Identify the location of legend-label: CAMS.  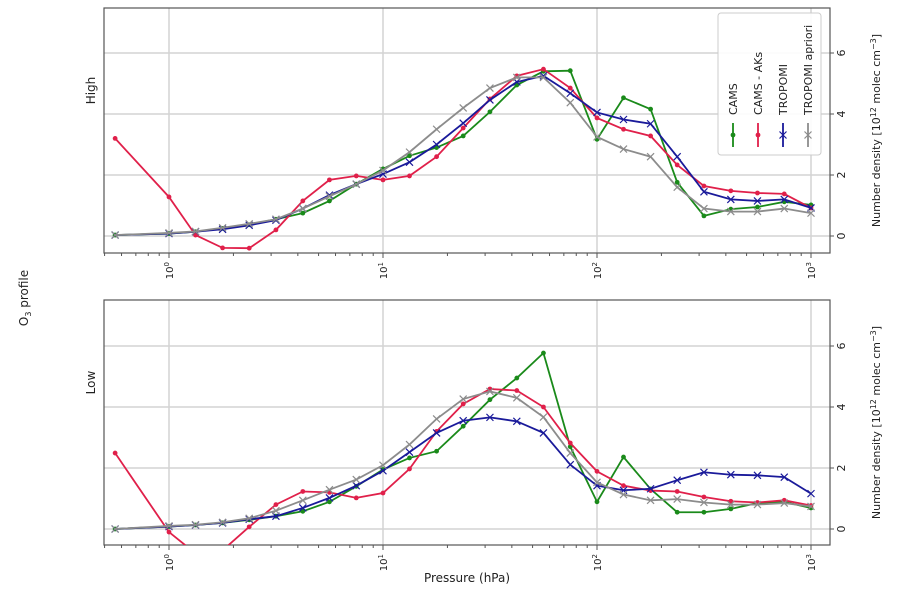
(733, 99).